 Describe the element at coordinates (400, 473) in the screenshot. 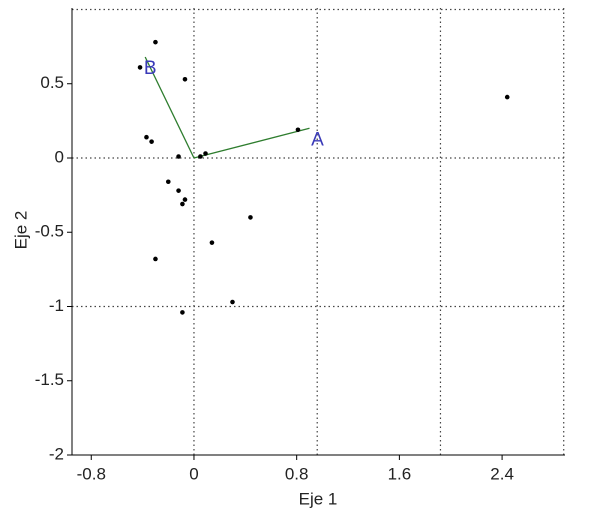

I see `x-tick-label: 1.6` at that location.